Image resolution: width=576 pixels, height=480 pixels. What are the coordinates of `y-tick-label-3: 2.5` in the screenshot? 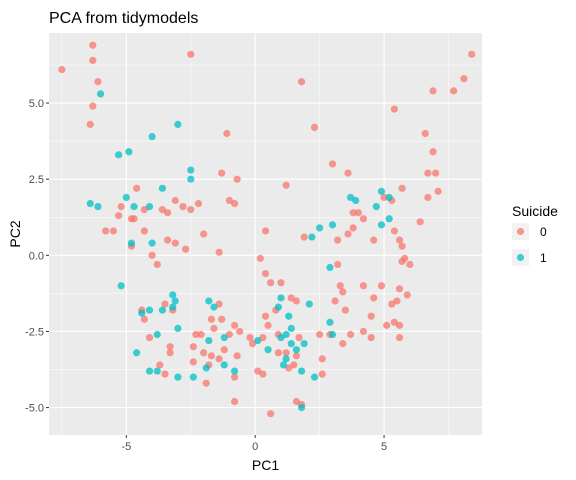 It's located at (36, 180).